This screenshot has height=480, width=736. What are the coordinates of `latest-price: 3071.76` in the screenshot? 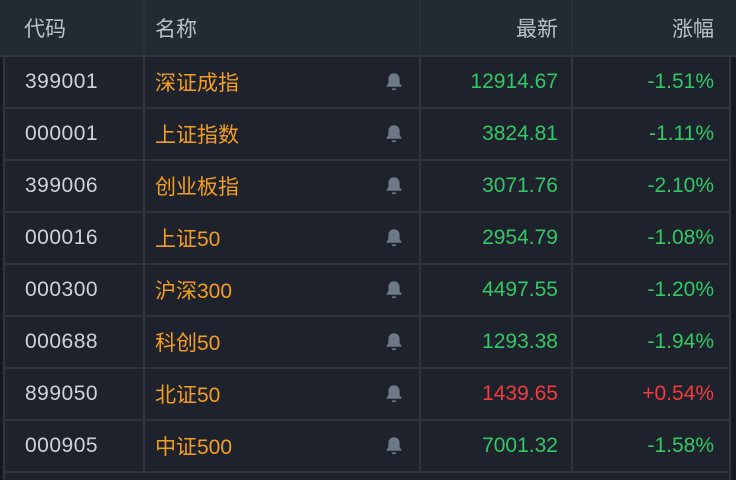 It's located at (497, 186).